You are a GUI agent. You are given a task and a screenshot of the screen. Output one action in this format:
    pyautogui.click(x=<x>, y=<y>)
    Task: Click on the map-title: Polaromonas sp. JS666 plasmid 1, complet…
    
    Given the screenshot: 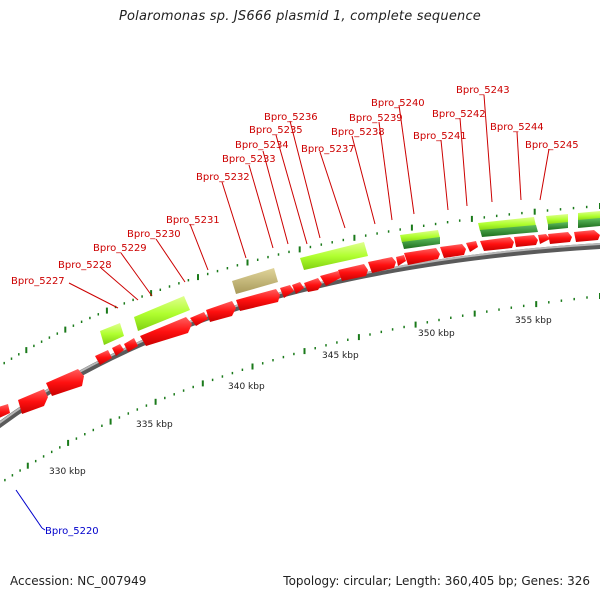 What is the action you would take?
    pyautogui.click(x=299, y=16)
    